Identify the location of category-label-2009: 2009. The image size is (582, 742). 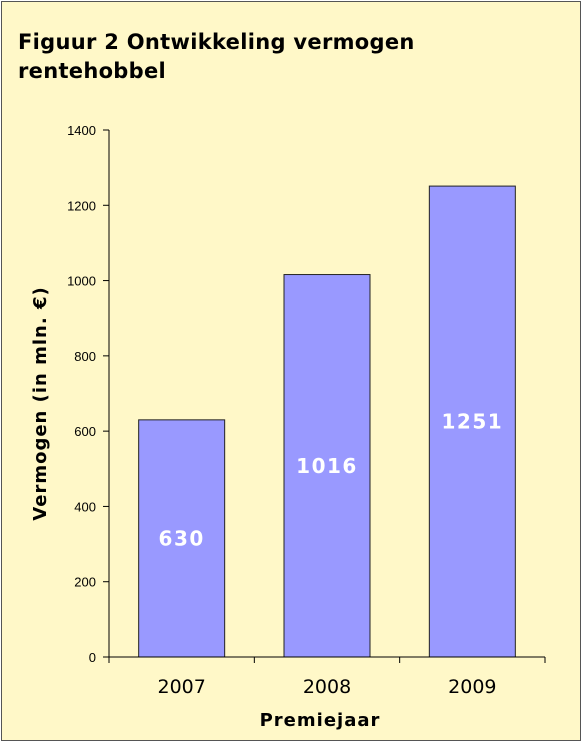
(472, 687).